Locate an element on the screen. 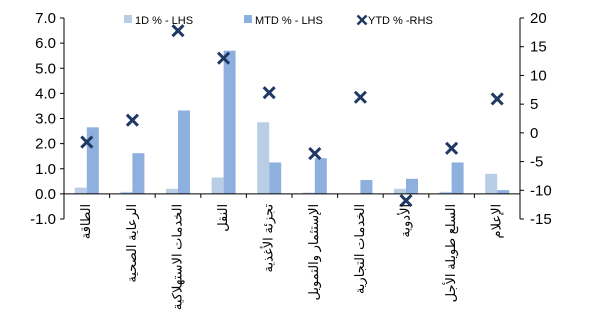  category-label: الخدمات التجارية is located at coordinates (360, 249).